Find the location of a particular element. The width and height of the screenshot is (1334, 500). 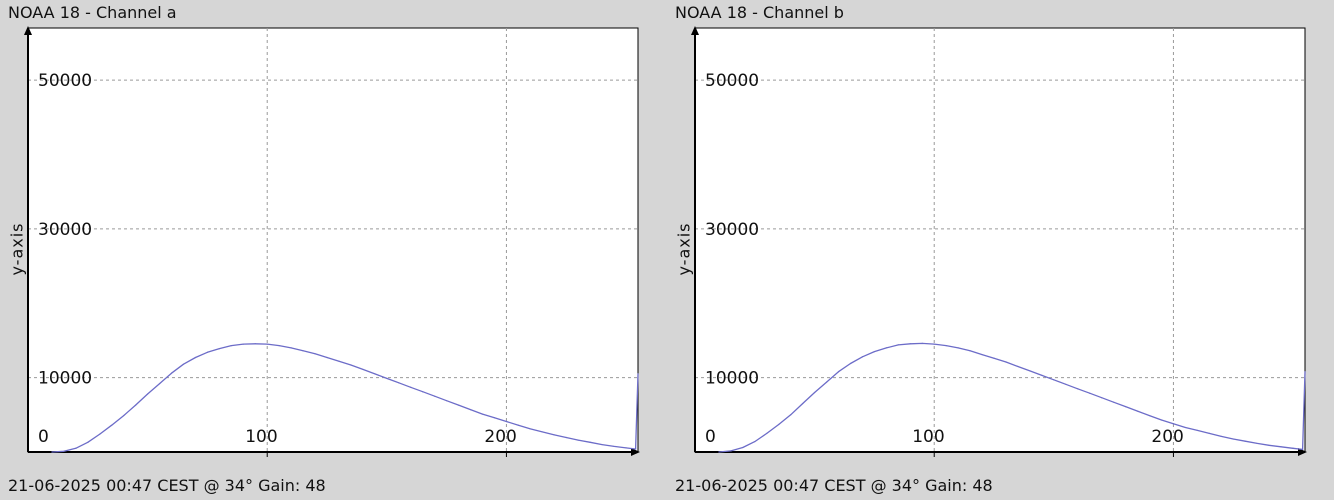

chart-title: NOAA 18 - Channel b is located at coordinates (759, 12).